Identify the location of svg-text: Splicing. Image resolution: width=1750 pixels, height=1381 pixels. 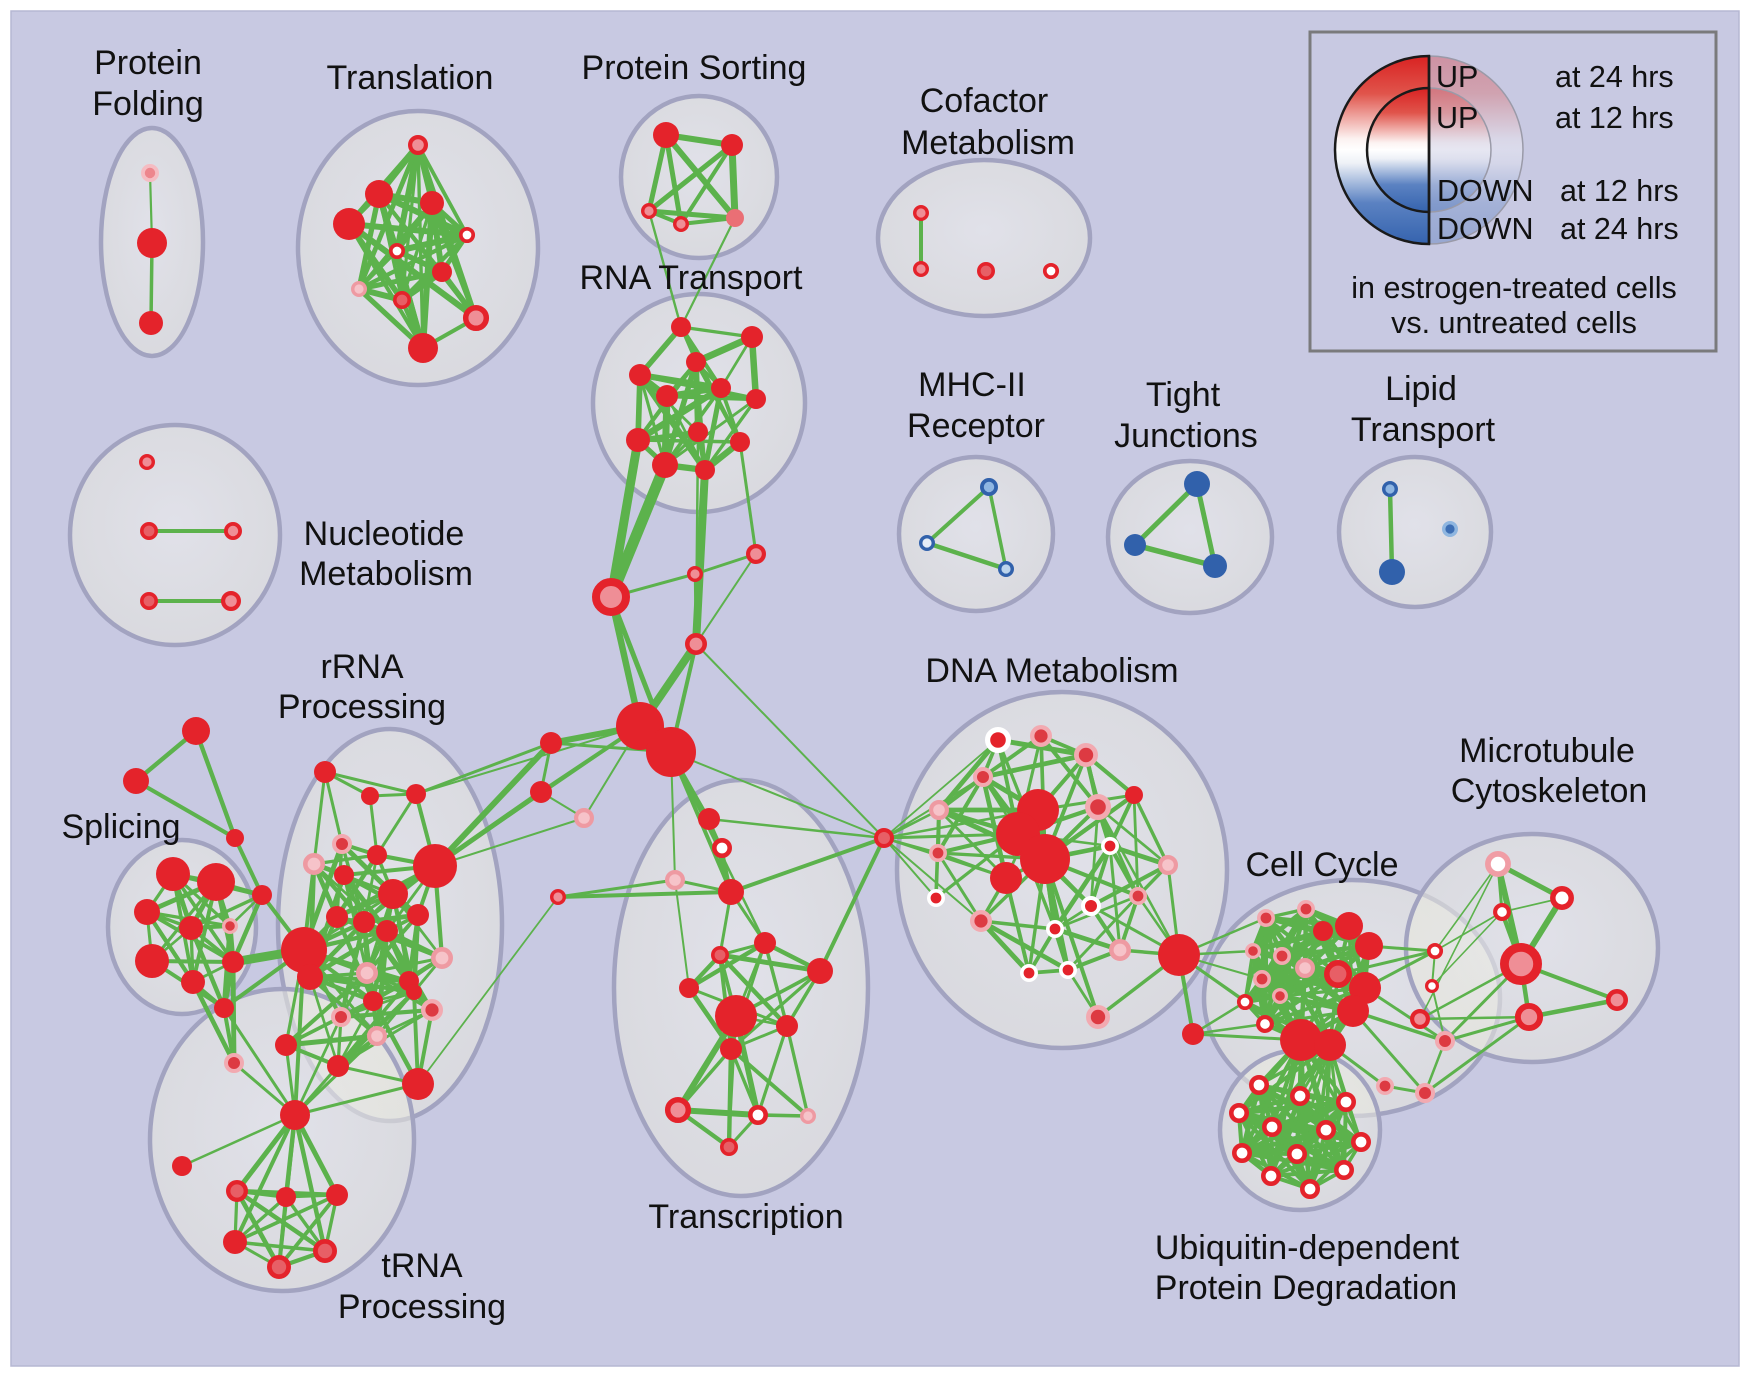
(120, 827).